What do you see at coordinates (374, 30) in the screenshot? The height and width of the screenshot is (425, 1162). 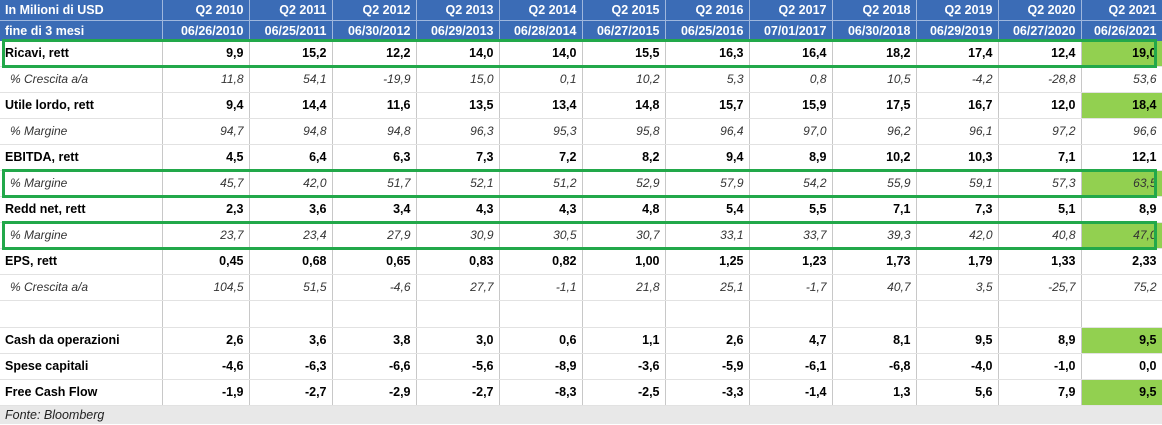 I see `column-date: 06/30/2012` at bounding box center [374, 30].